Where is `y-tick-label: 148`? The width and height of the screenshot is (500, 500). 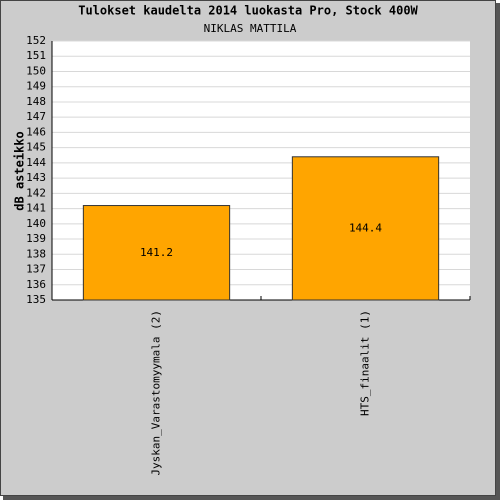
y-tick-label: 148 is located at coordinates (36, 101).